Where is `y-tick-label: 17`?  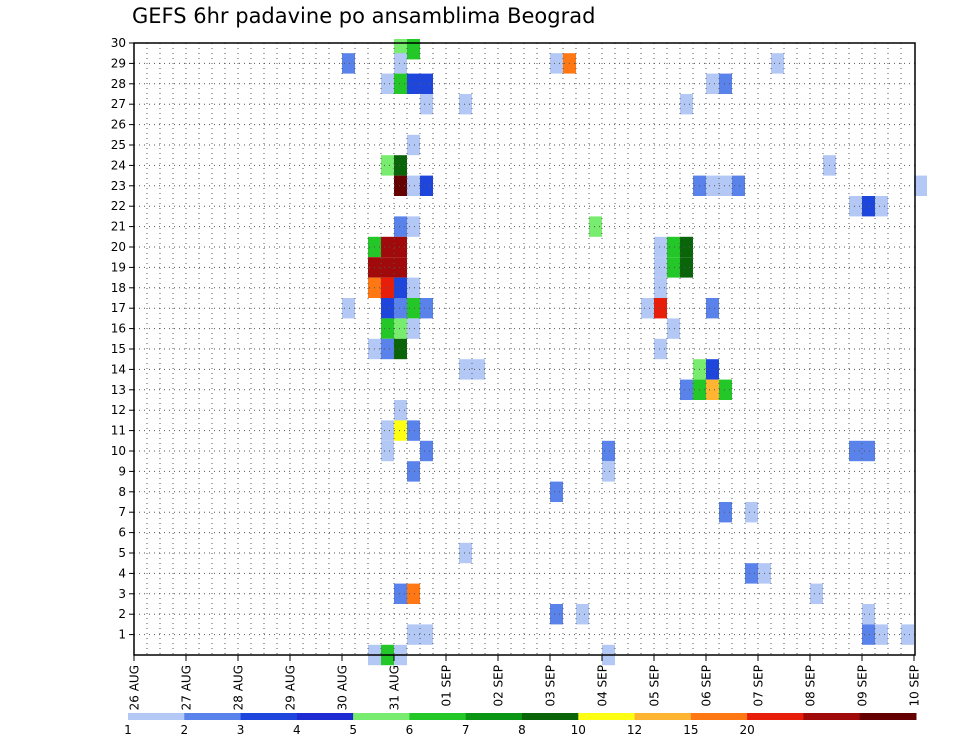
y-tick-label: 17 is located at coordinates (118, 308).